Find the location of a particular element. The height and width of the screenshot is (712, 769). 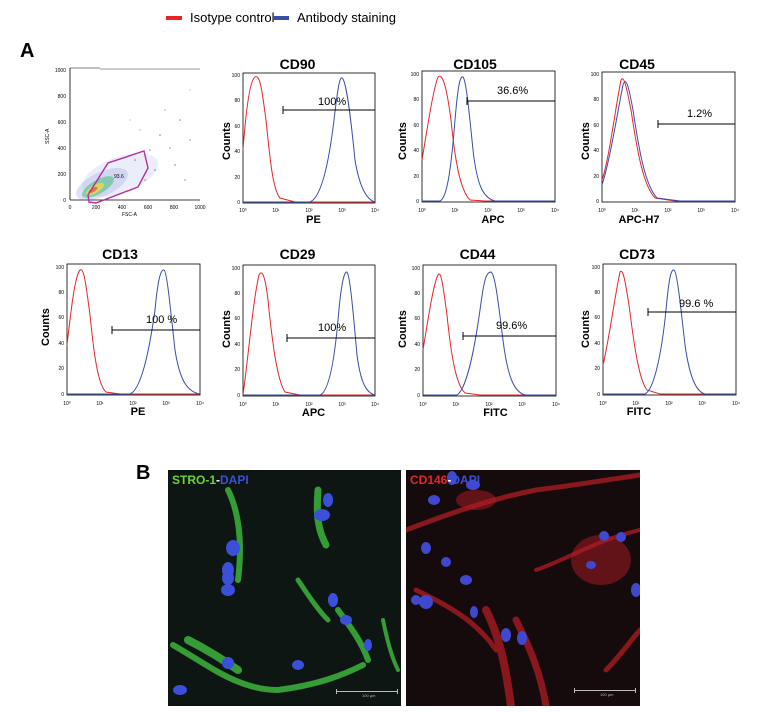

legend-item-isotype: Isotype control is located at coordinates (220, 17).